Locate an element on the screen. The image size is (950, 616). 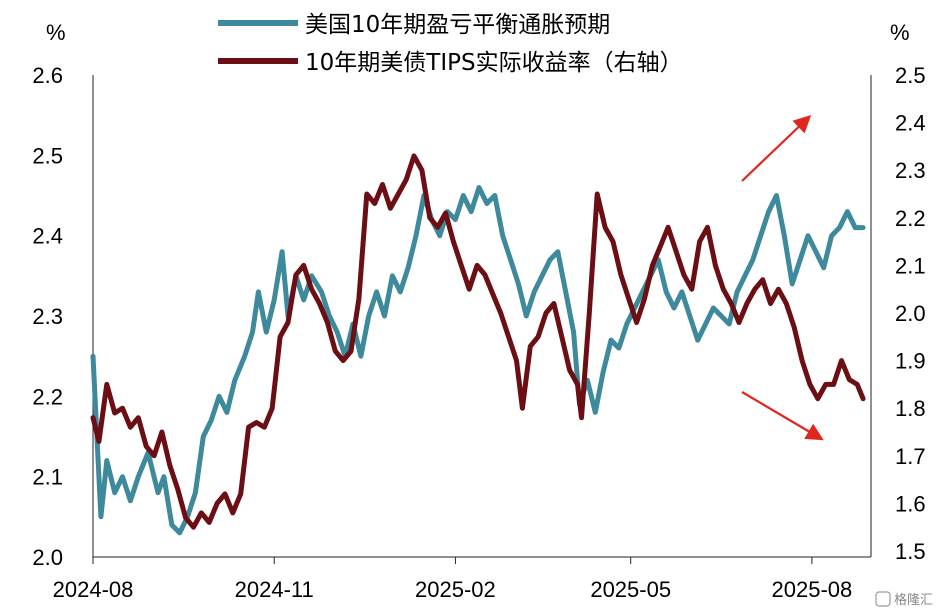
y-right-tick-label: 2.3 is located at coordinates (910, 170).